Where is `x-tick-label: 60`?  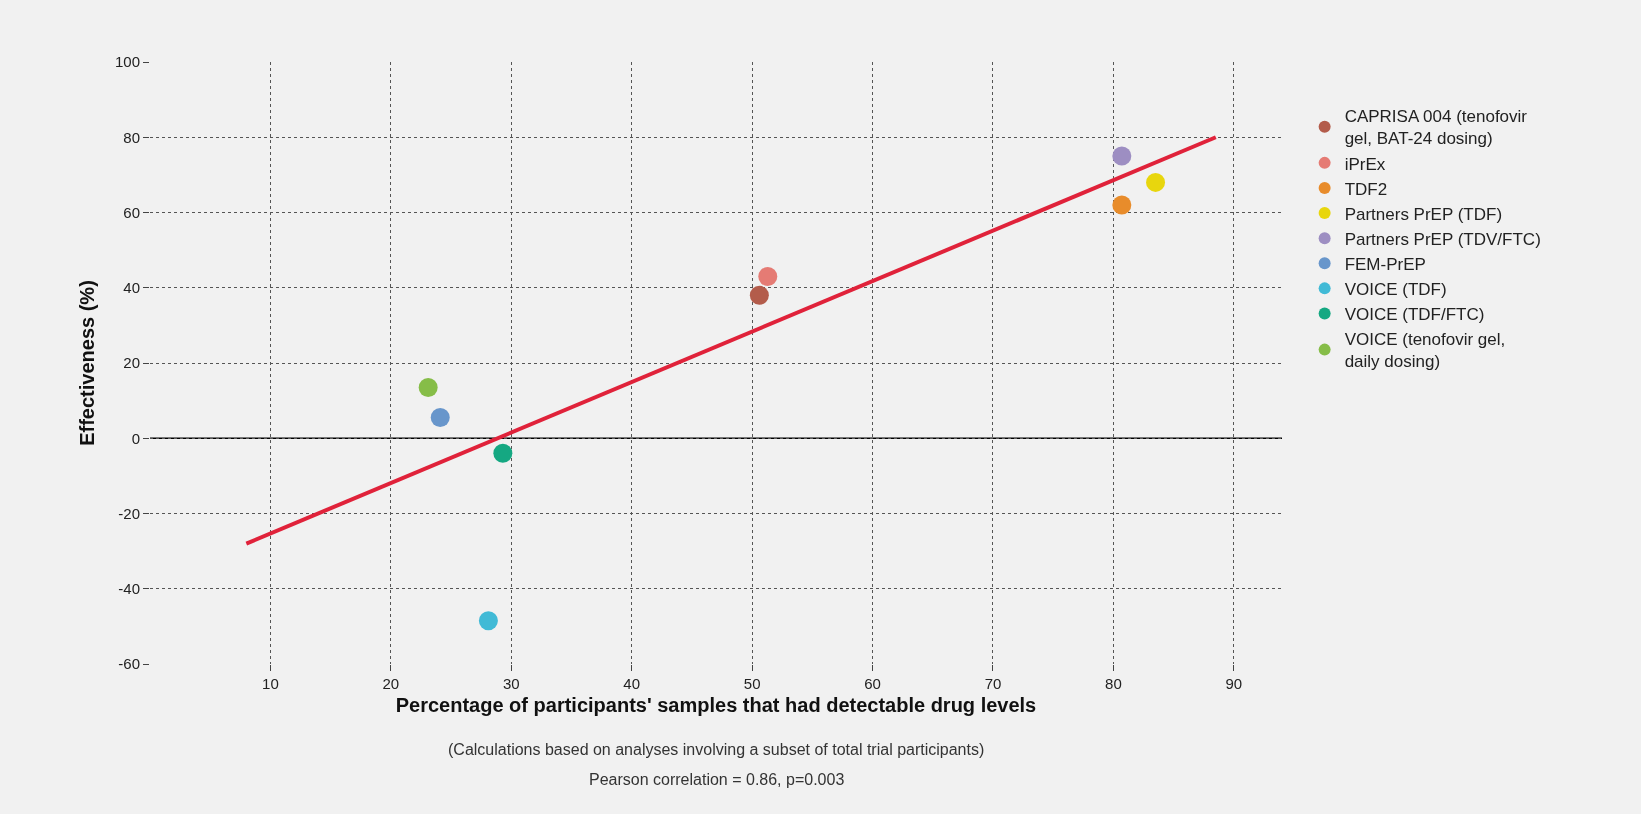
x-tick-label: 60 is located at coordinates (872, 683).